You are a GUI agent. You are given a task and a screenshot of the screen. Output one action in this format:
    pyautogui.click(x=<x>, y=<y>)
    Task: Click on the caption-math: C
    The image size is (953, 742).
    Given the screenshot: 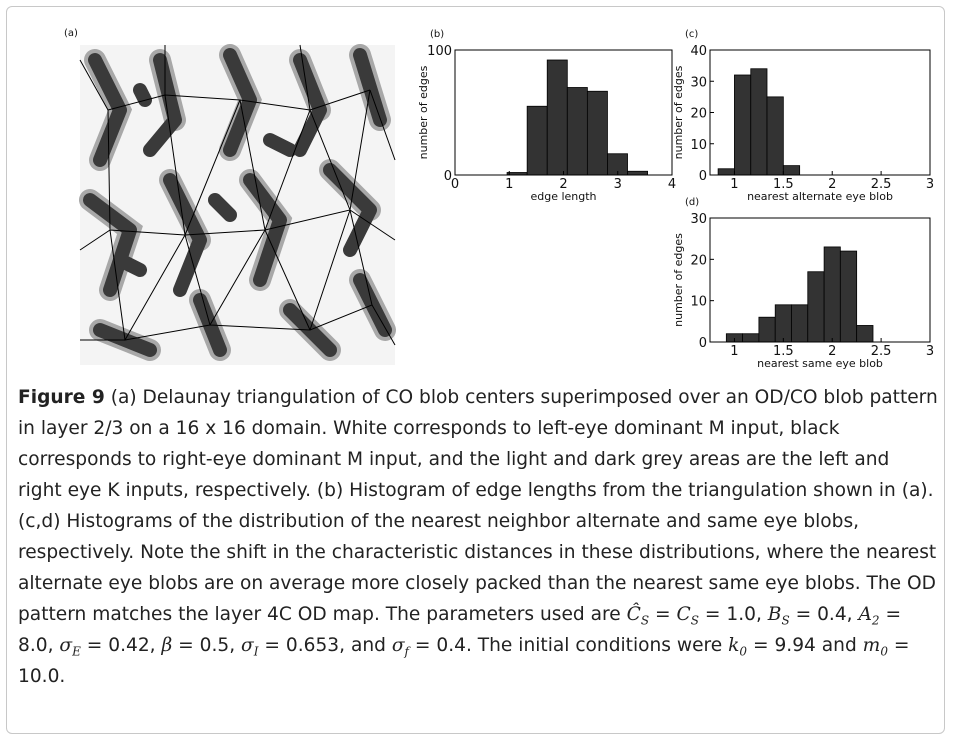 What is the action you would take?
    pyautogui.click(x=683, y=614)
    